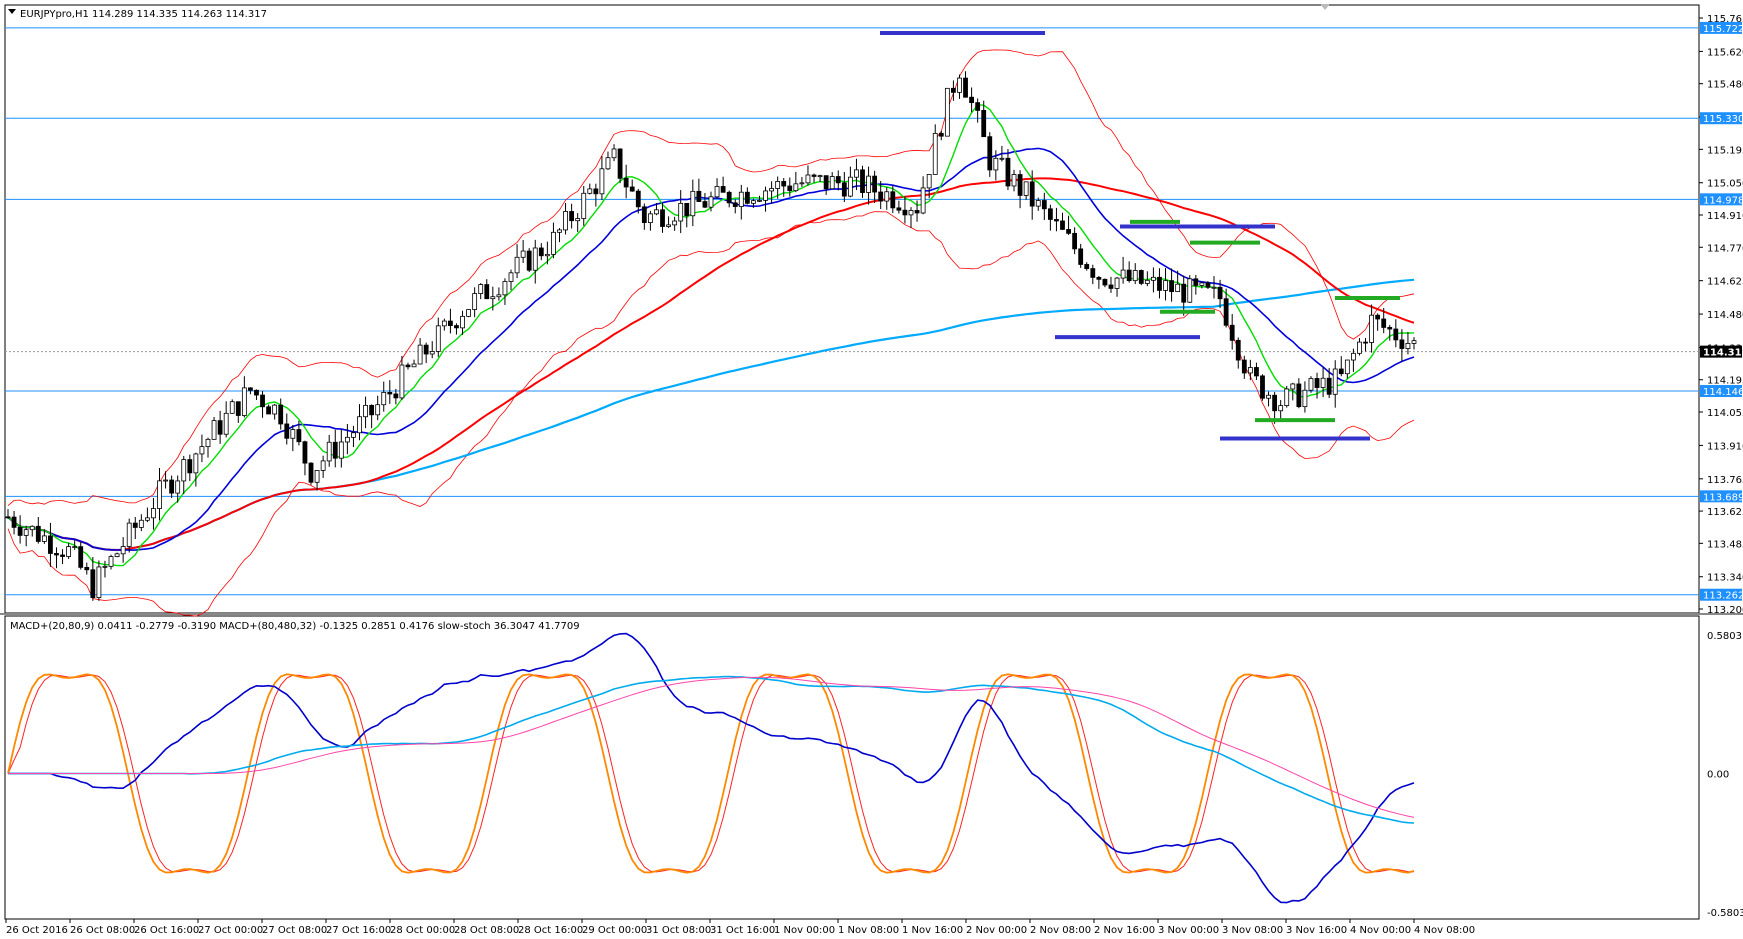 Image resolution: width=1743 pixels, height=939 pixels. What do you see at coordinates (996, 930) in the screenshot?
I see `x-tick-label: 2 Nov 00:00` at bounding box center [996, 930].